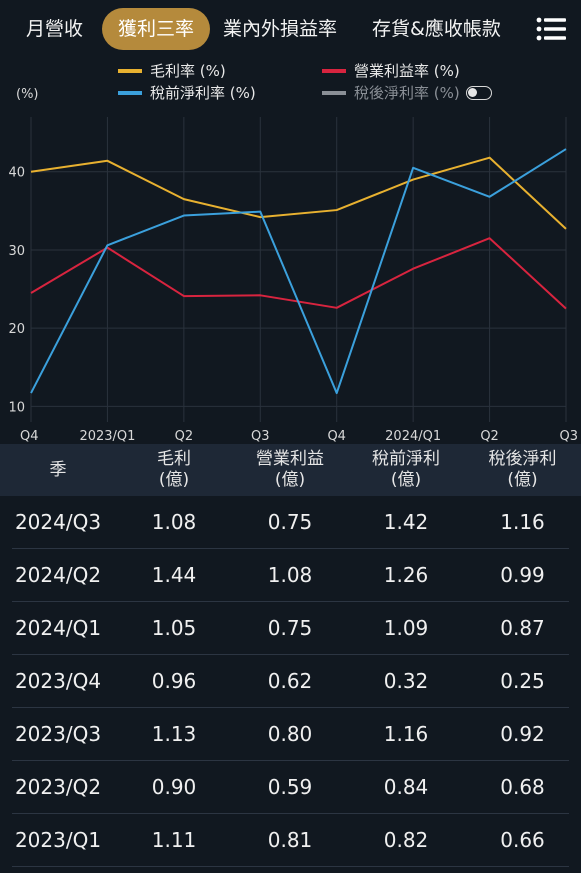 The height and width of the screenshot is (873, 581). Describe the element at coordinates (174, 628) in the screenshot. I see `cell-gross-profit: 1.05` at that location.